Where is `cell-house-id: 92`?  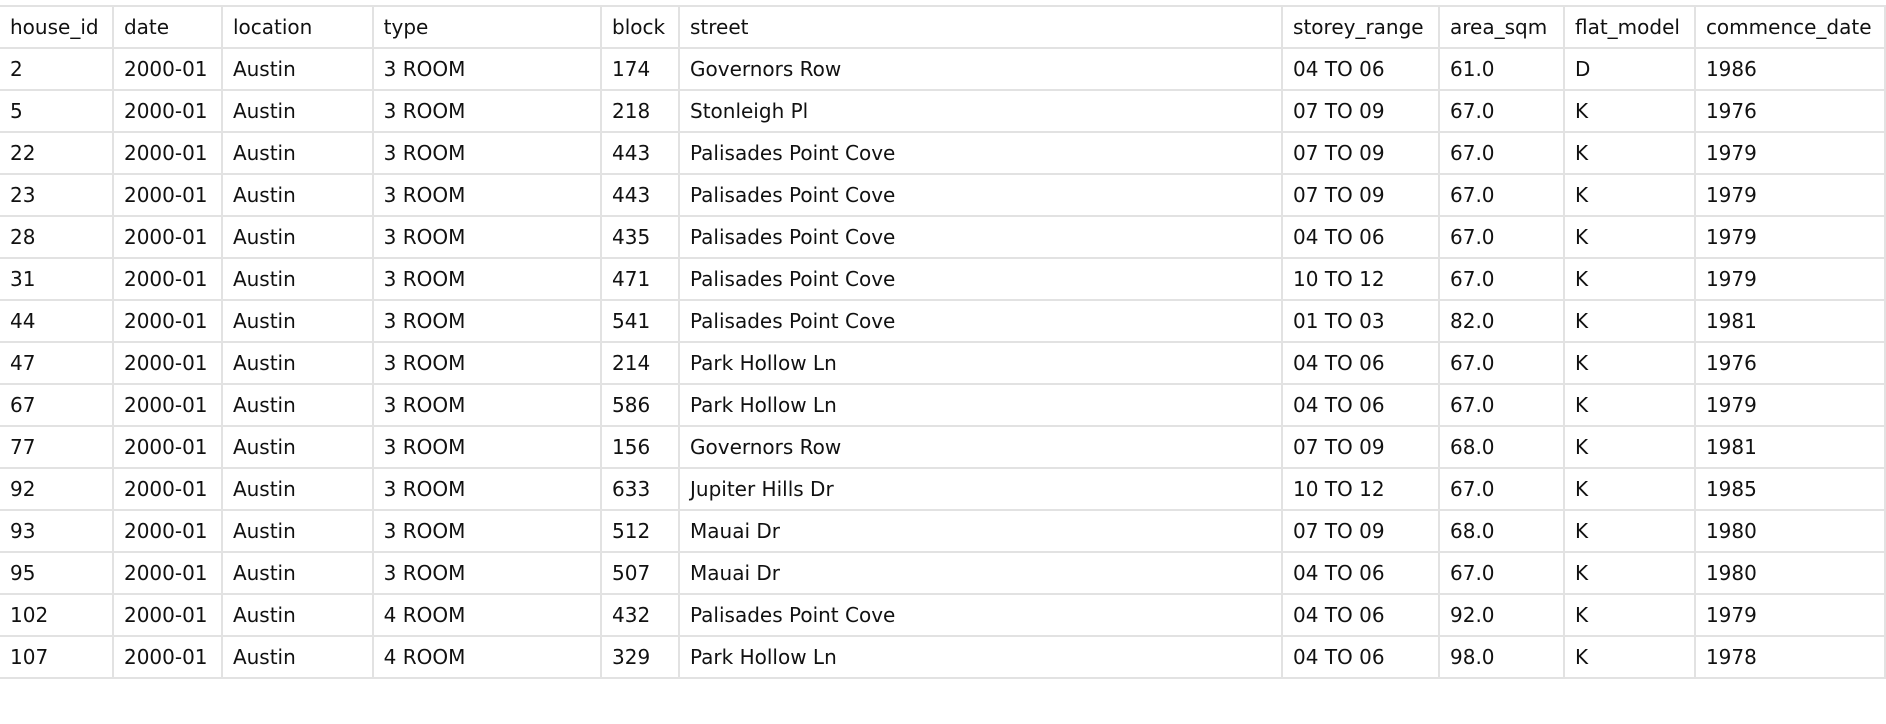
cell-house-id: 92 is located at coordinates (57, 489).